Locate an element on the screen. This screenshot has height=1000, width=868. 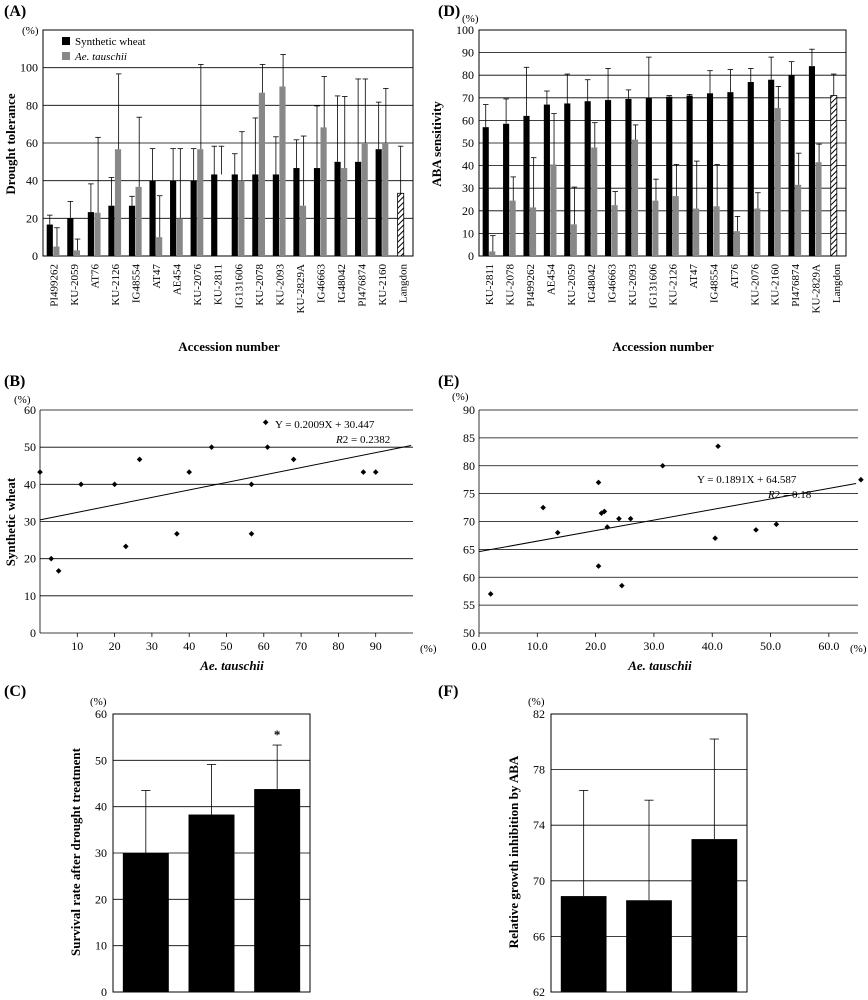
x-unit-e: (%) is located at coordinates (858, 649).